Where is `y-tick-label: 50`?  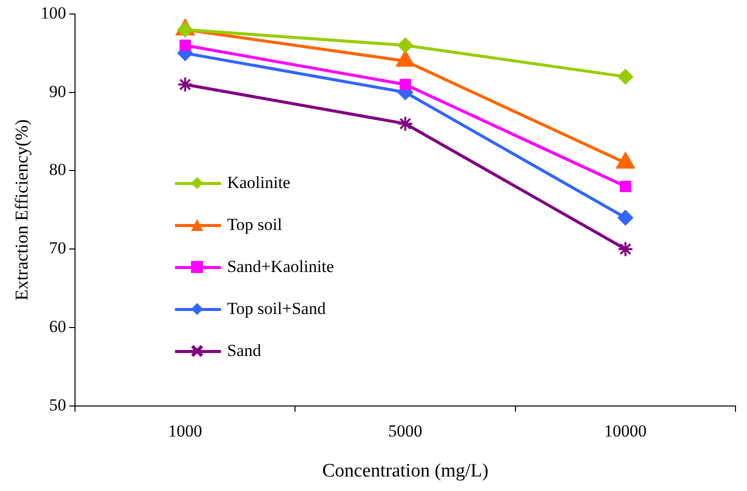 y-tick-label: 50 is located at coordinates (57, 404).